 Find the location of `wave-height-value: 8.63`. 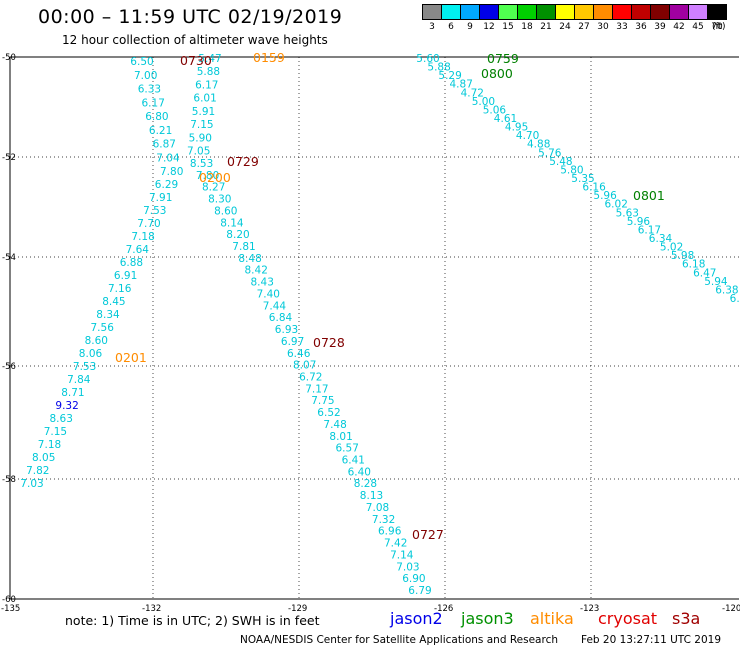

wave-height-value: 8.63 is located at coordinates (61, 419).